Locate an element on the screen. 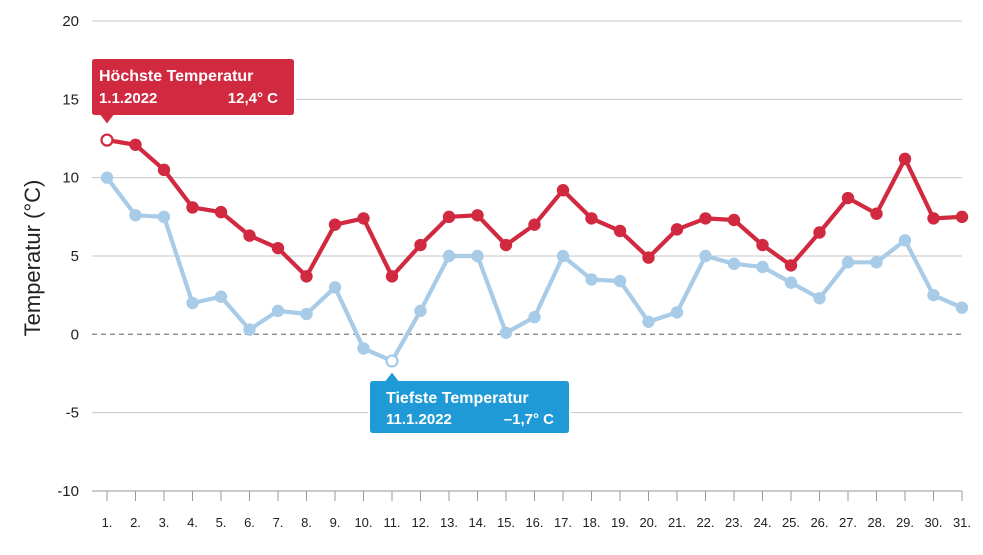 The image size is (983, 555). y-tick-label: 10 is located at coordinates (70, 178).